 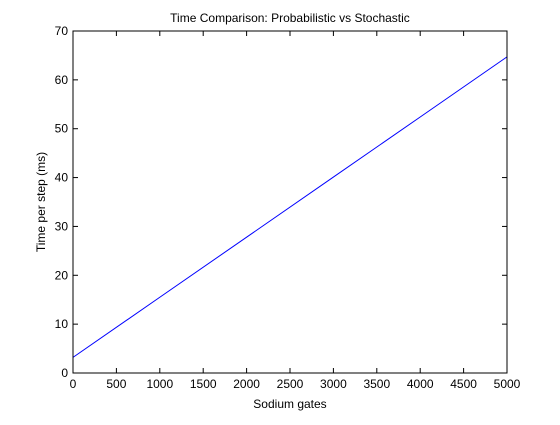 What do you see at coordinates (203, 384) in the screenshot?
I see `x-tick-label: 1500` at bounding box center [203, 384].